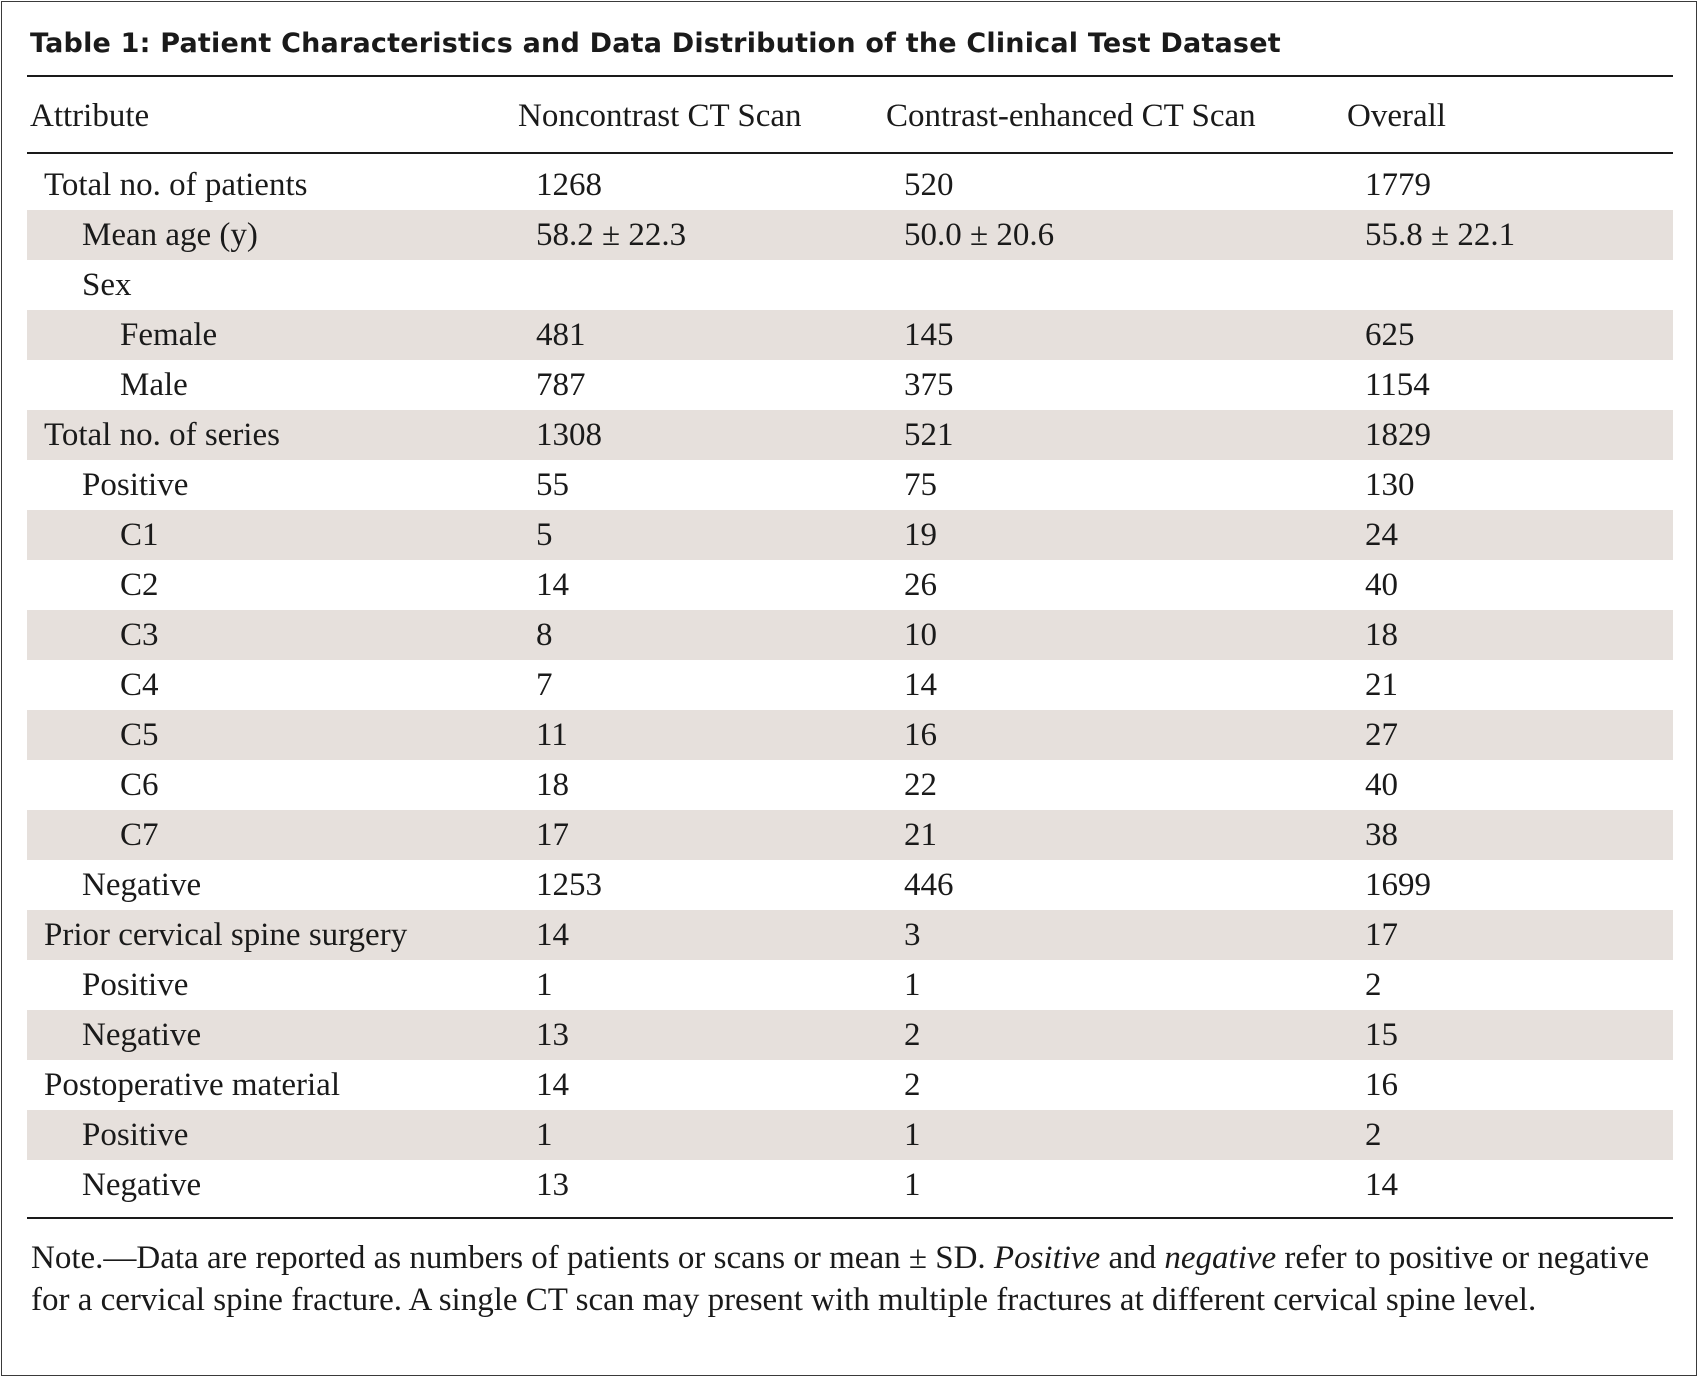 The width and height of the screenshot is (1700, 1379). I want to click on cell-overall: 625, so click(1390, 335).